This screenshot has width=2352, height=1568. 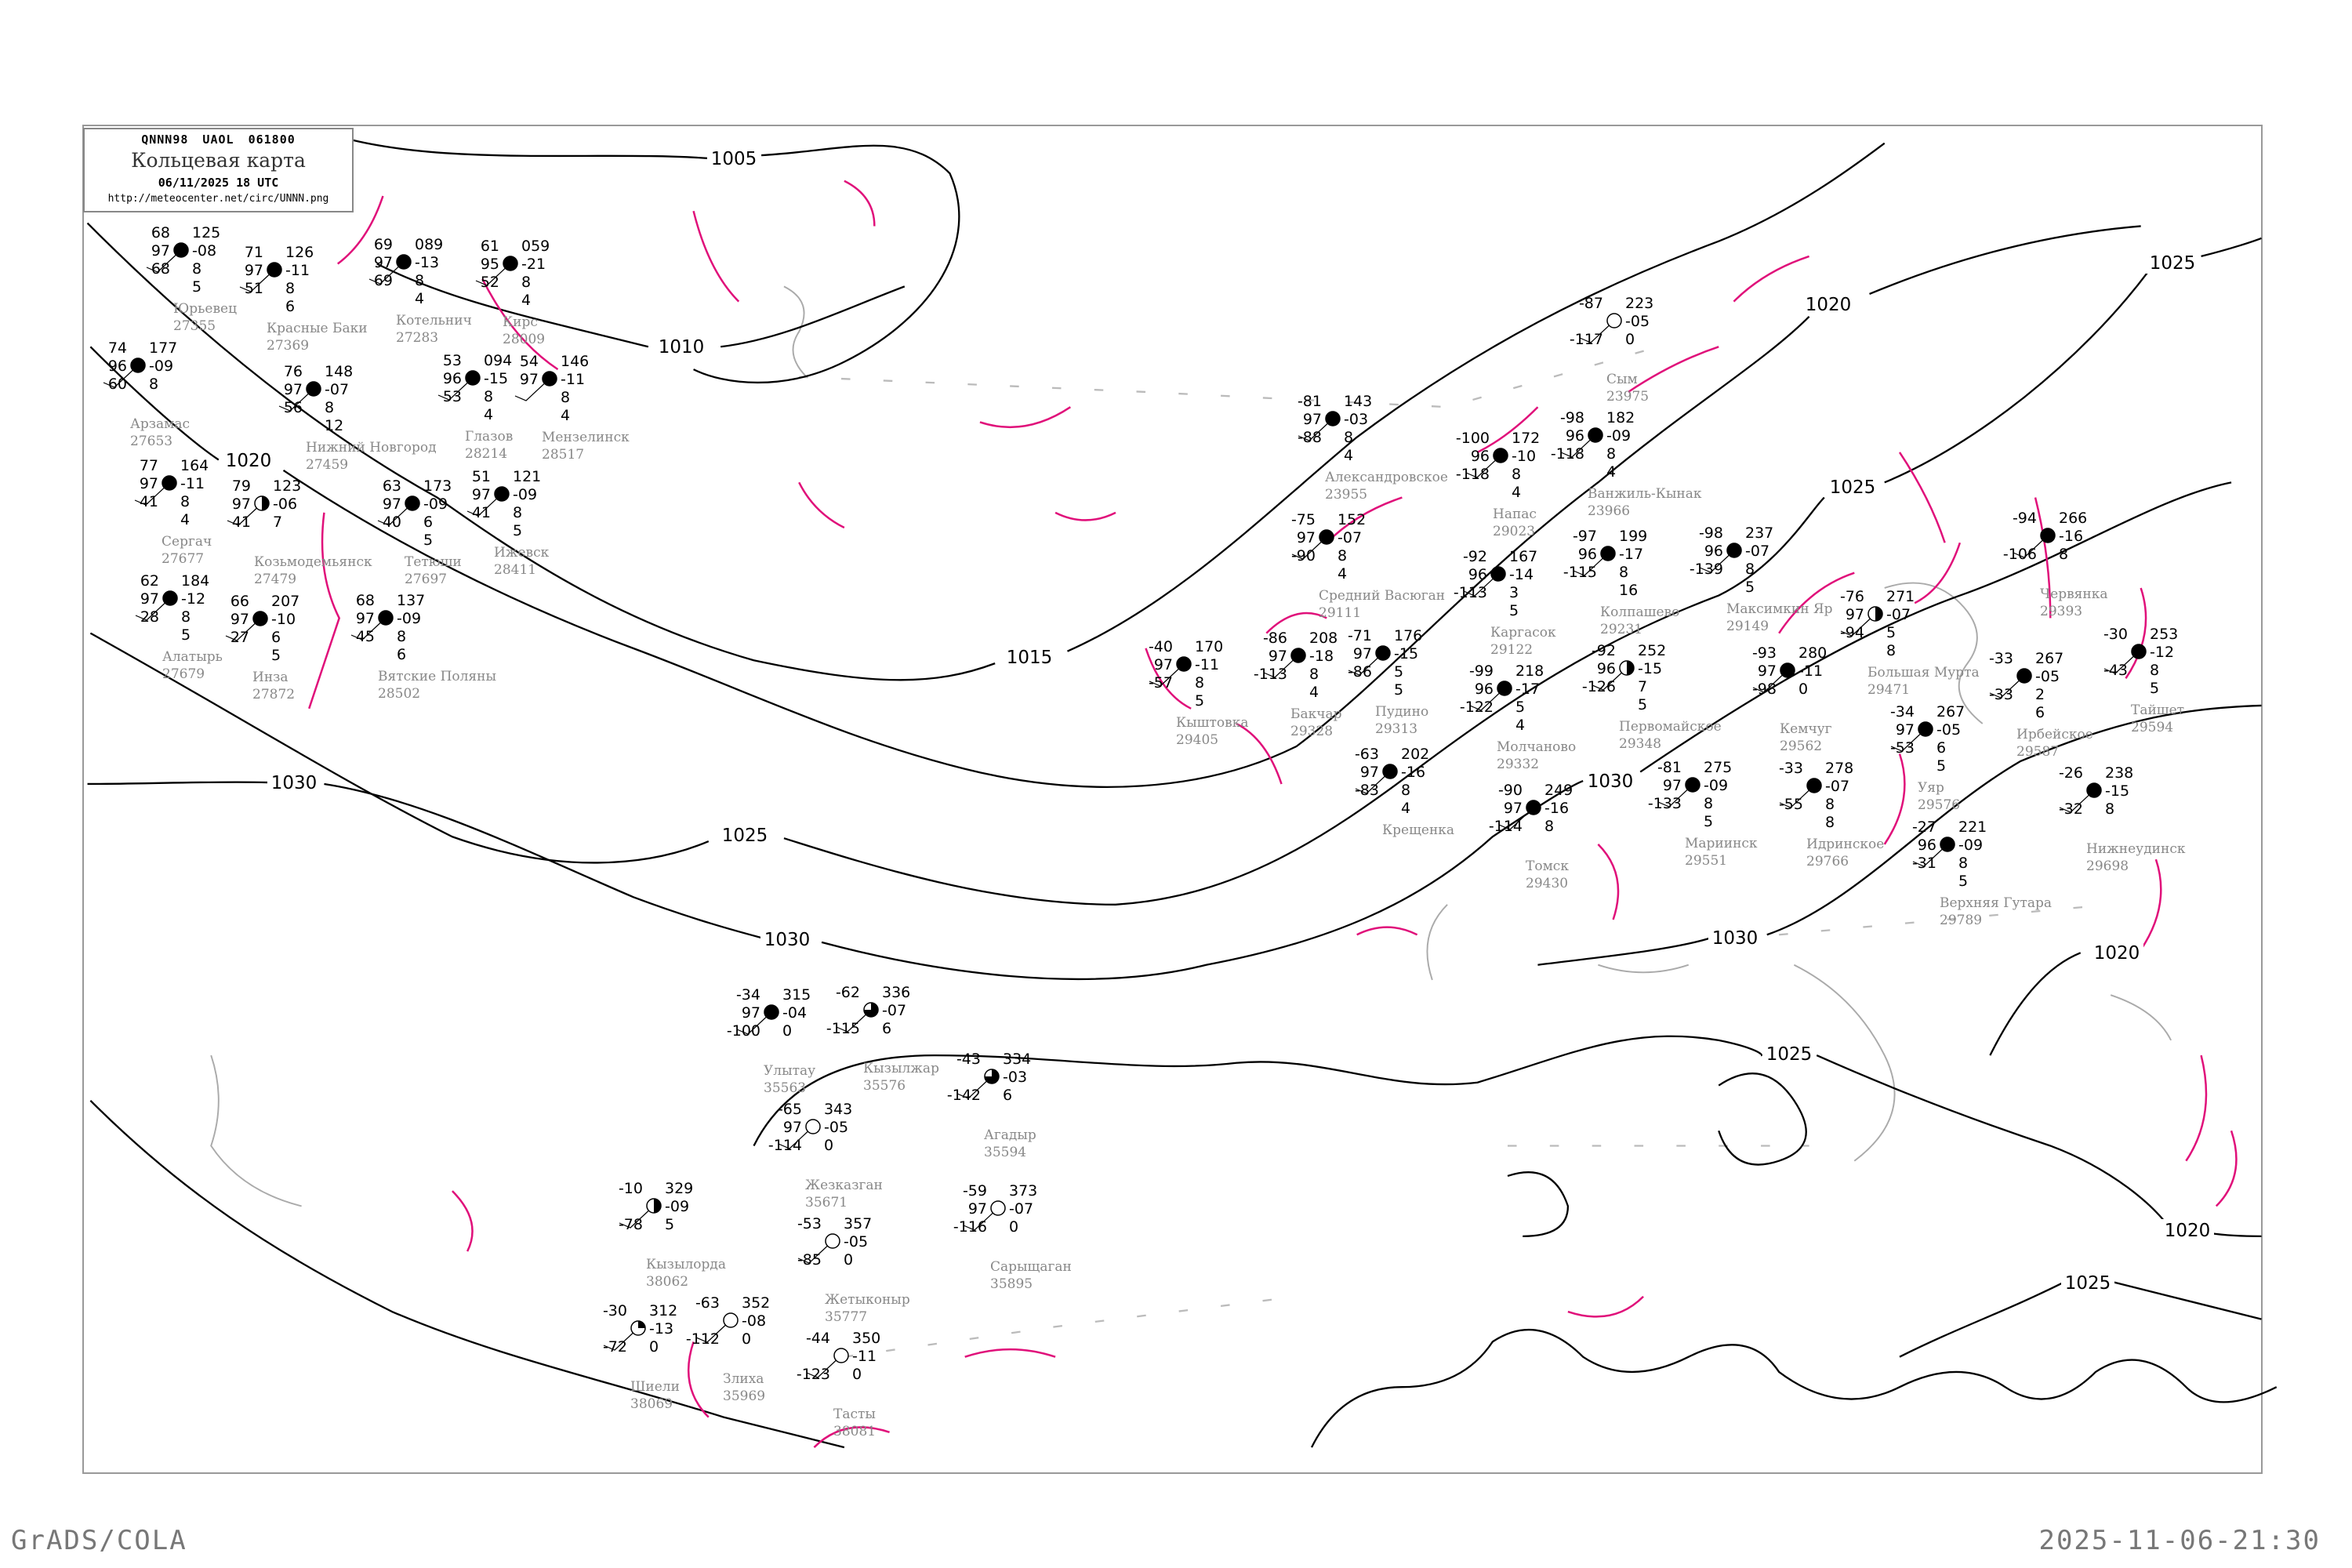 What do you see at coordinates (1791, 768) in the screenshot?
I see `temperature: -33` at bounding box center [1791, 768].